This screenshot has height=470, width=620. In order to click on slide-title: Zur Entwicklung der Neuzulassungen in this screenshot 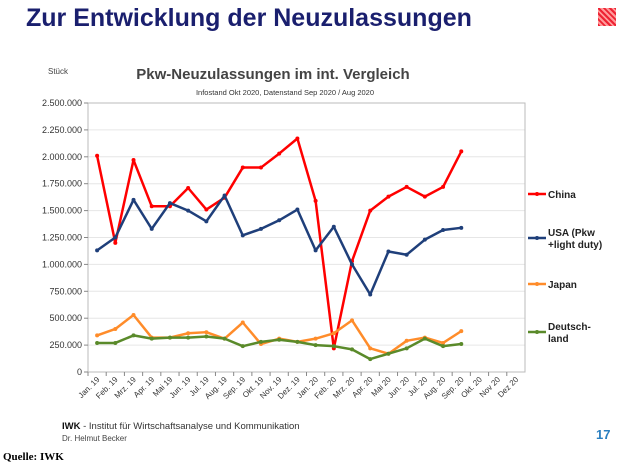, I will do `click(249, 18)`.